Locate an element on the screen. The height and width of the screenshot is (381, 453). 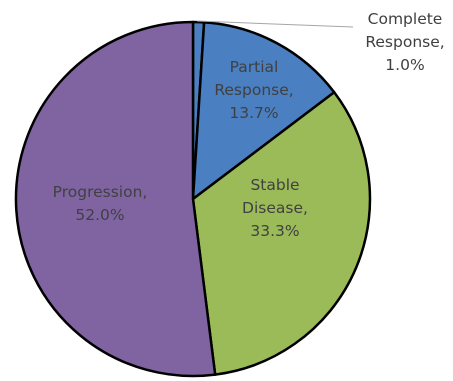
data-label-stable-disease: Stable Disease, 33.3% is located at coordinates (275, 208).